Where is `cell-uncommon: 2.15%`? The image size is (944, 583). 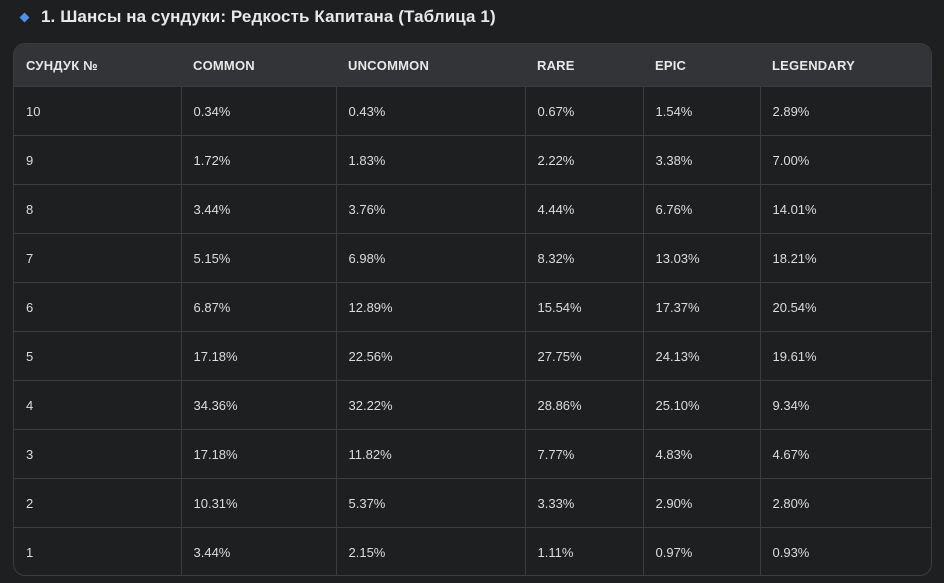
cell-uncommon: 2.15% is located at coordinates (430, 551).